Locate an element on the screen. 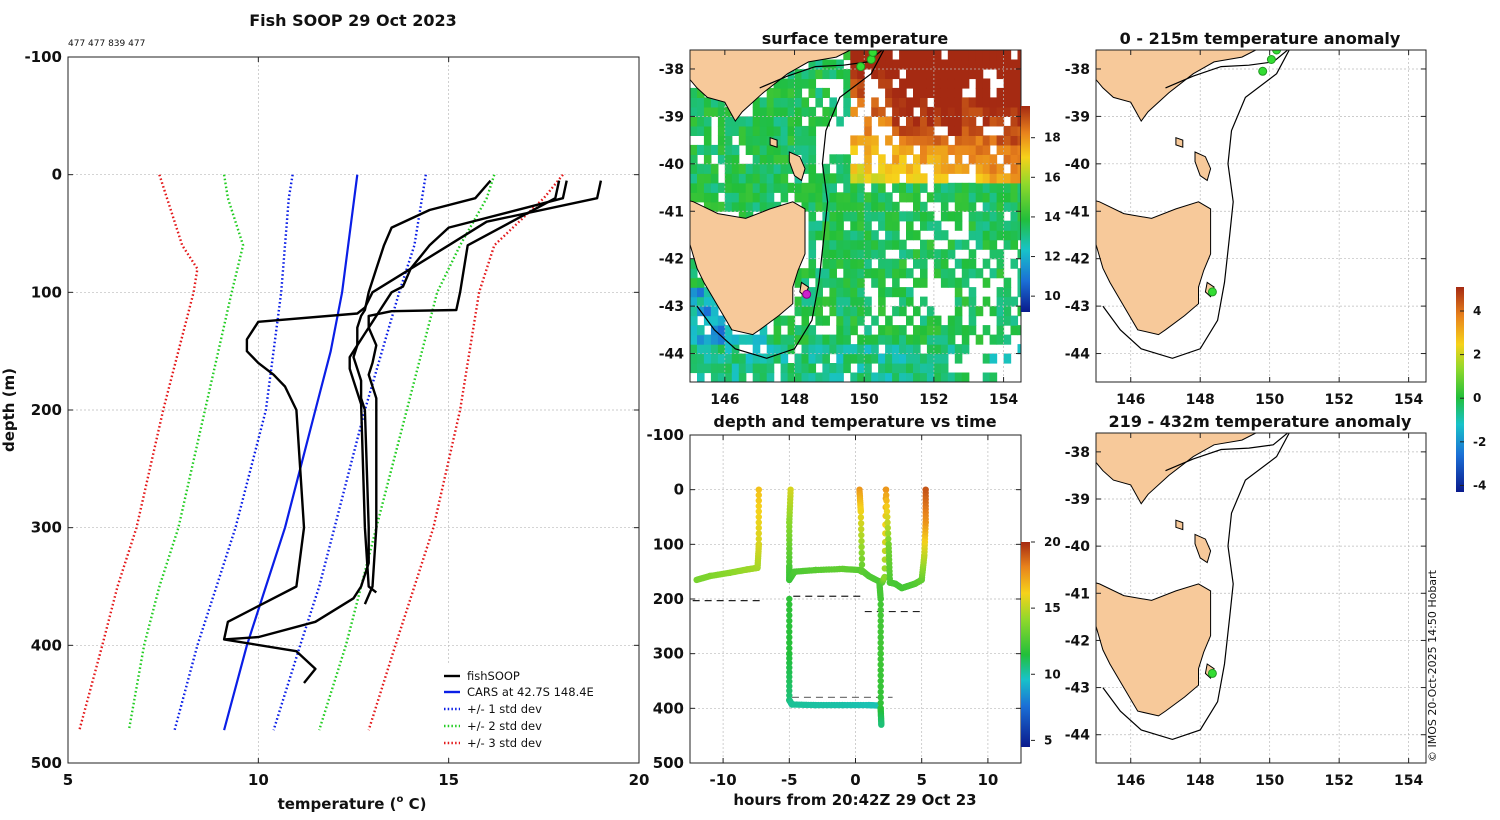  land-tasmania is located at coordinates (1154, 649).